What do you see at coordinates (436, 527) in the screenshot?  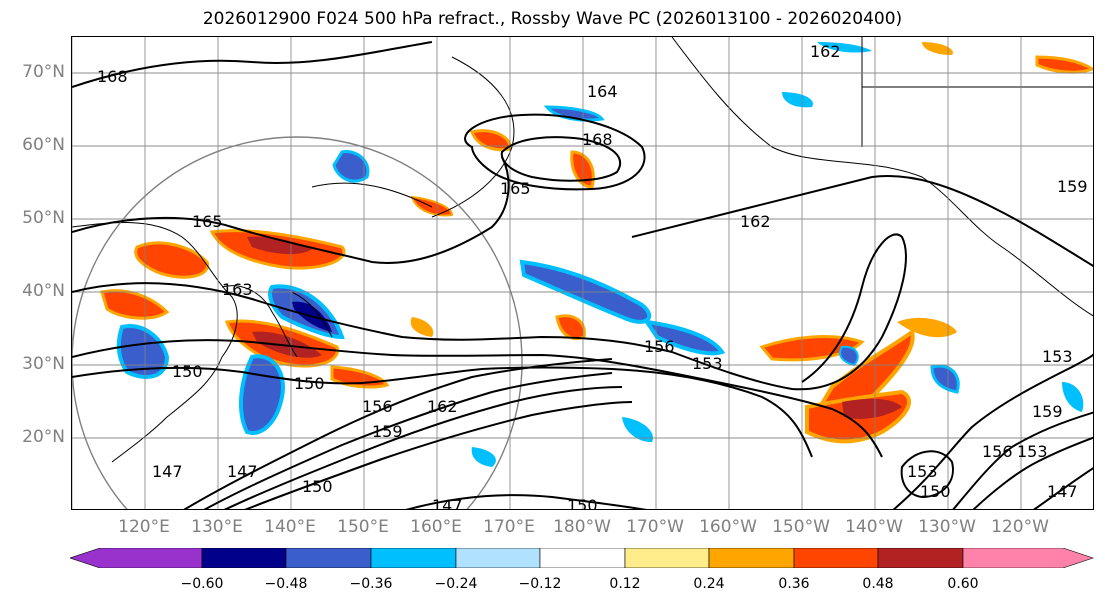 I see `lon-label-160e: 160°E` at bounding box center [436, 527].